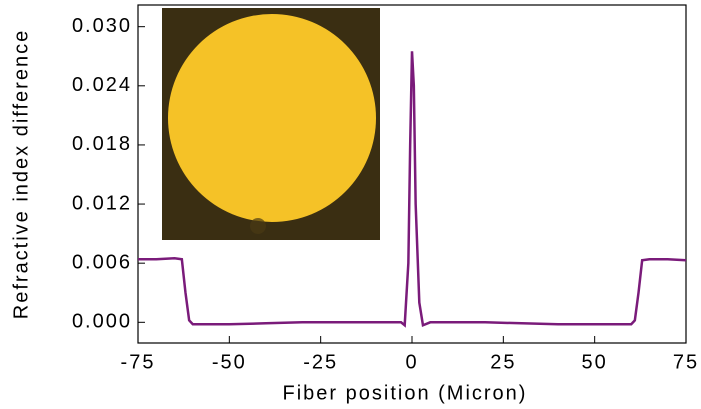 Image resolution: width=701 pixels, height=409 pixels. Describe the element at coordinates (102, 203) in the screenshot. I see `y-tick-label: 0.012` at that location.